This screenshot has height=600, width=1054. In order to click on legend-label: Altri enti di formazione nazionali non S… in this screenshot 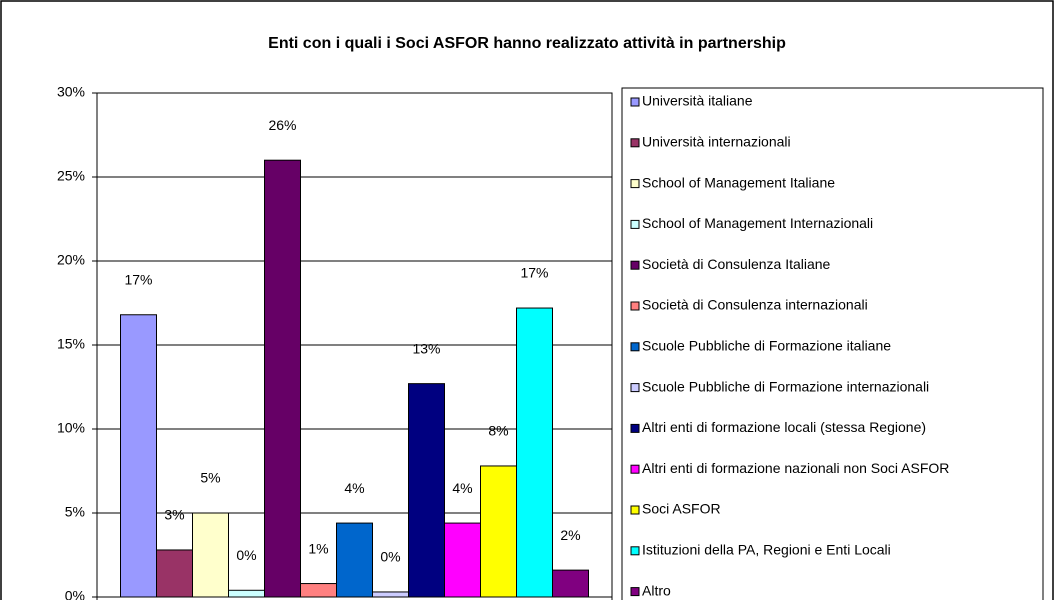, I will do `click(795, 468)`.